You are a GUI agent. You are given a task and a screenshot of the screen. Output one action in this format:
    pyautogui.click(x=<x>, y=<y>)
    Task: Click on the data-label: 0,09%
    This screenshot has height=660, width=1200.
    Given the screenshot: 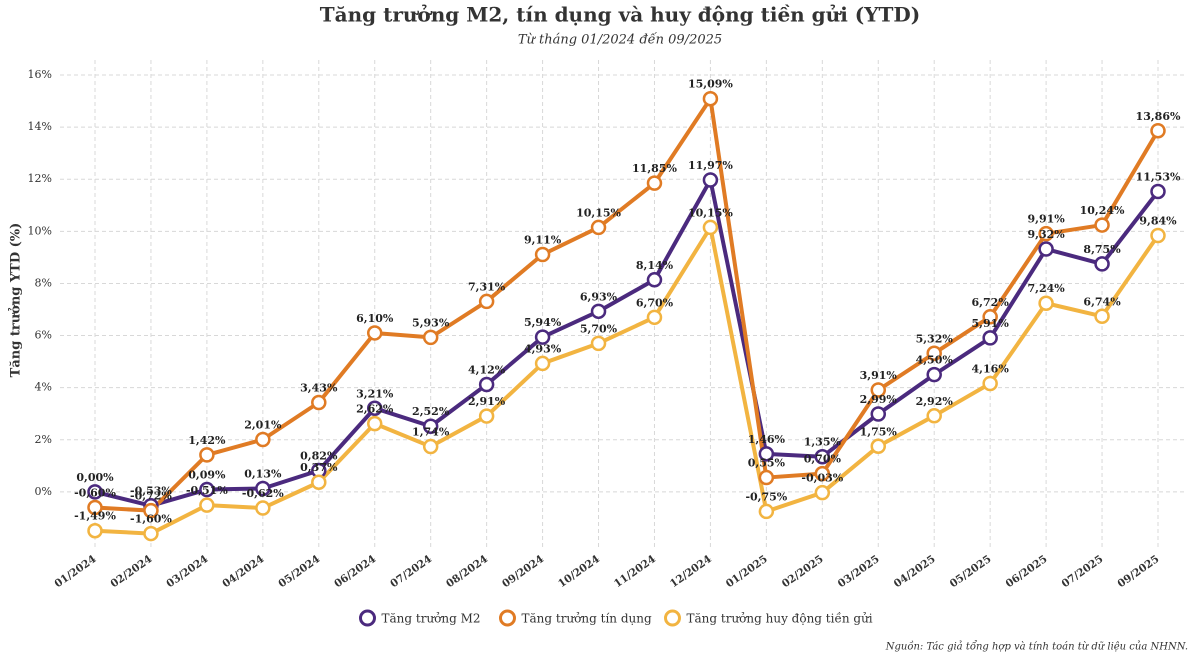 What is the action you would take?
    pyautogui.click(x=207, y=475)
    